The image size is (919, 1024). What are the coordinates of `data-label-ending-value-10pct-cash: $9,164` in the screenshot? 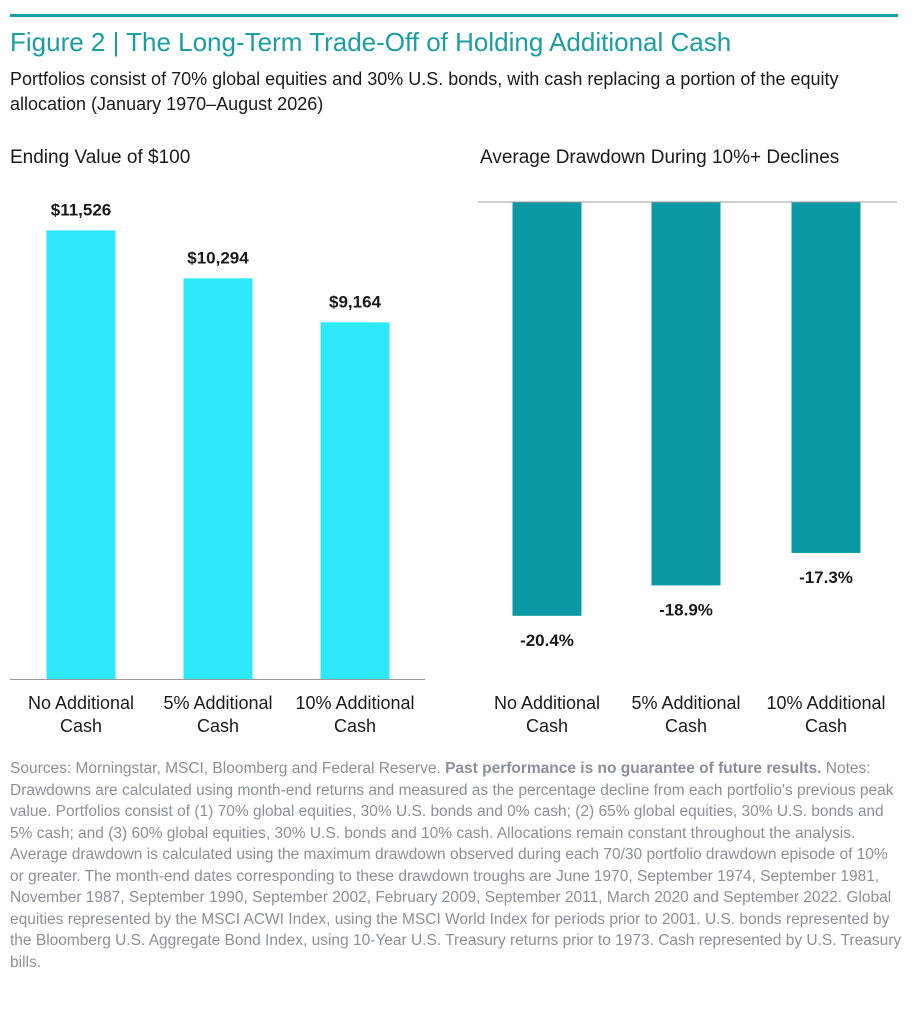 It's located at (355, 301).